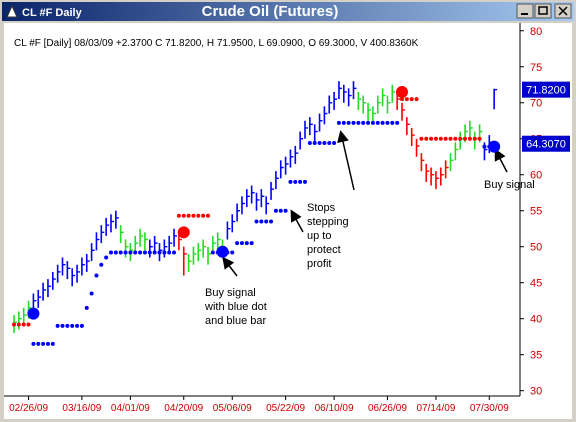  I want to click on y-tick-label: 40, so click(536, 320).